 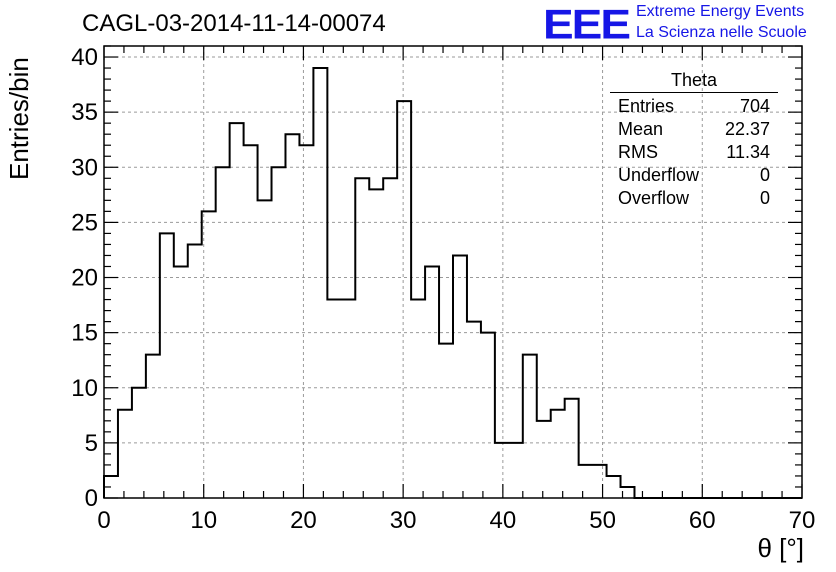 What do you see at coordinates (103, 520) in the screenshot?
I see `x-tick-label: 0` at bounding box center [103, 520].